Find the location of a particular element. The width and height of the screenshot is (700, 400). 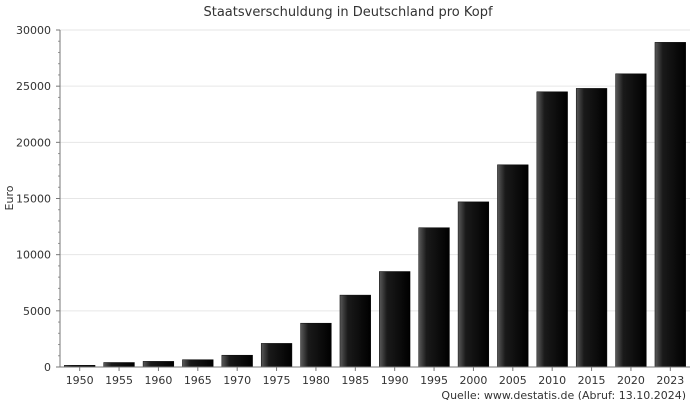

bar-1985 is located at coordinates (355, 331).